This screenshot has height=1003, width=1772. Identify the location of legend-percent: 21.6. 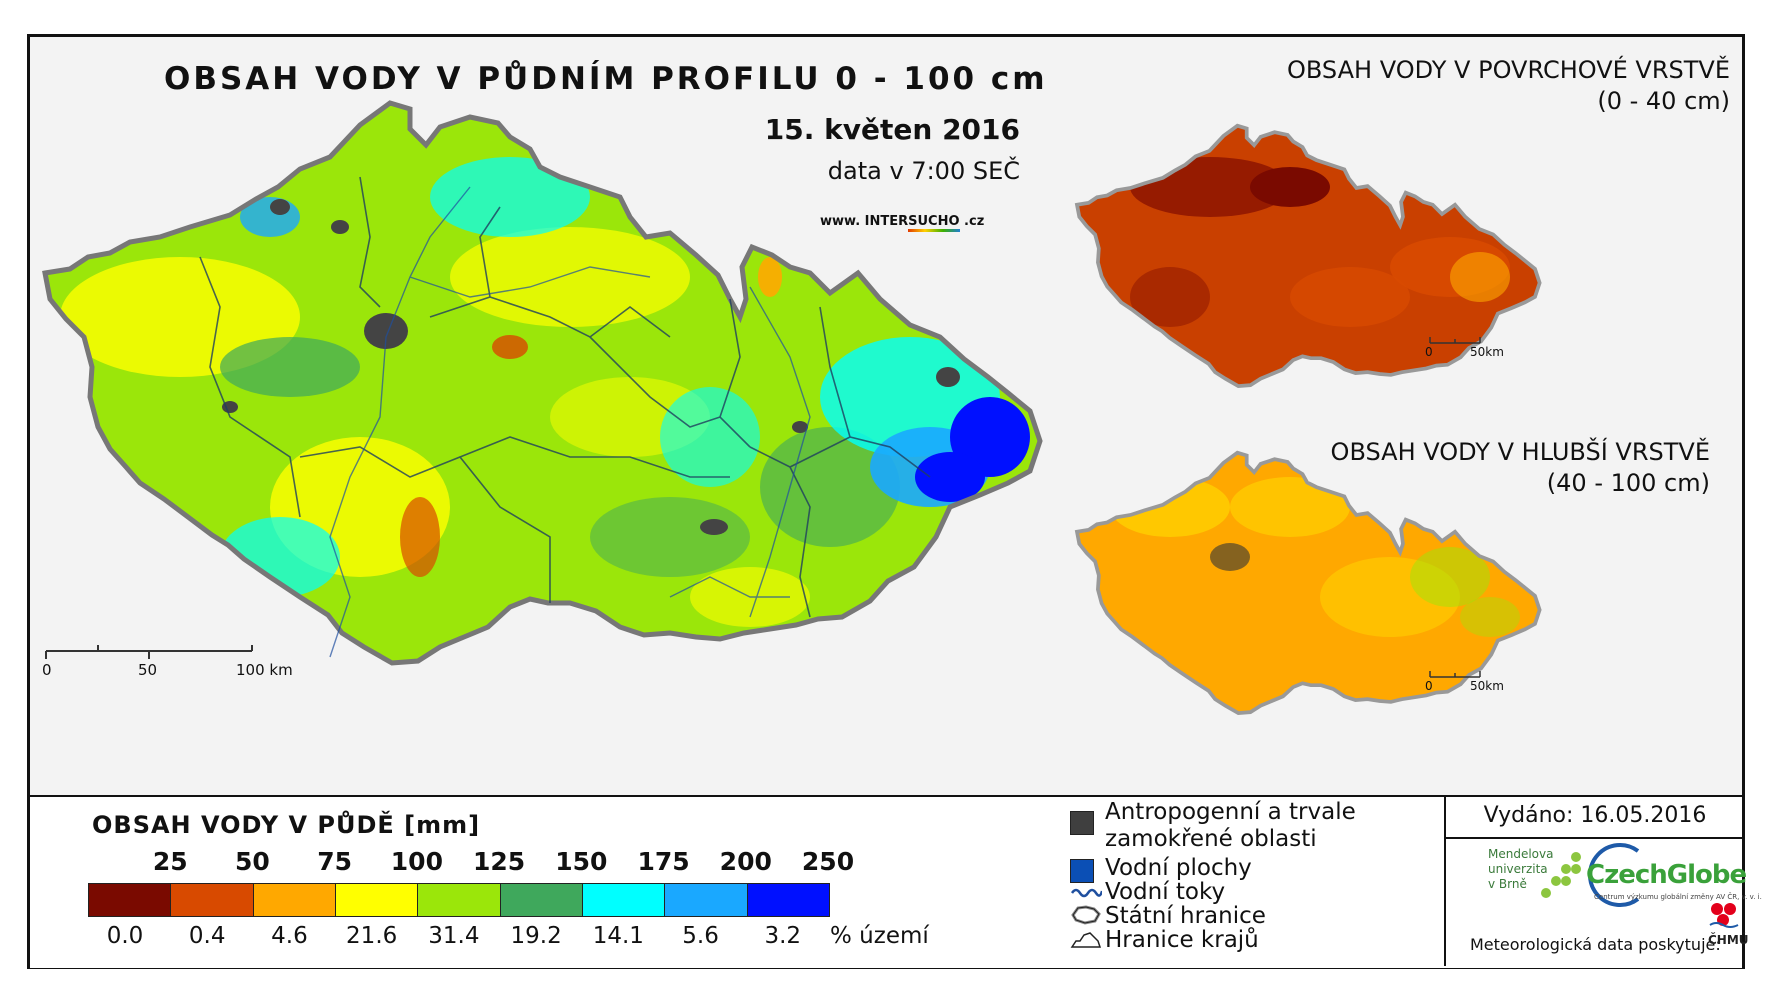
(372, 936).